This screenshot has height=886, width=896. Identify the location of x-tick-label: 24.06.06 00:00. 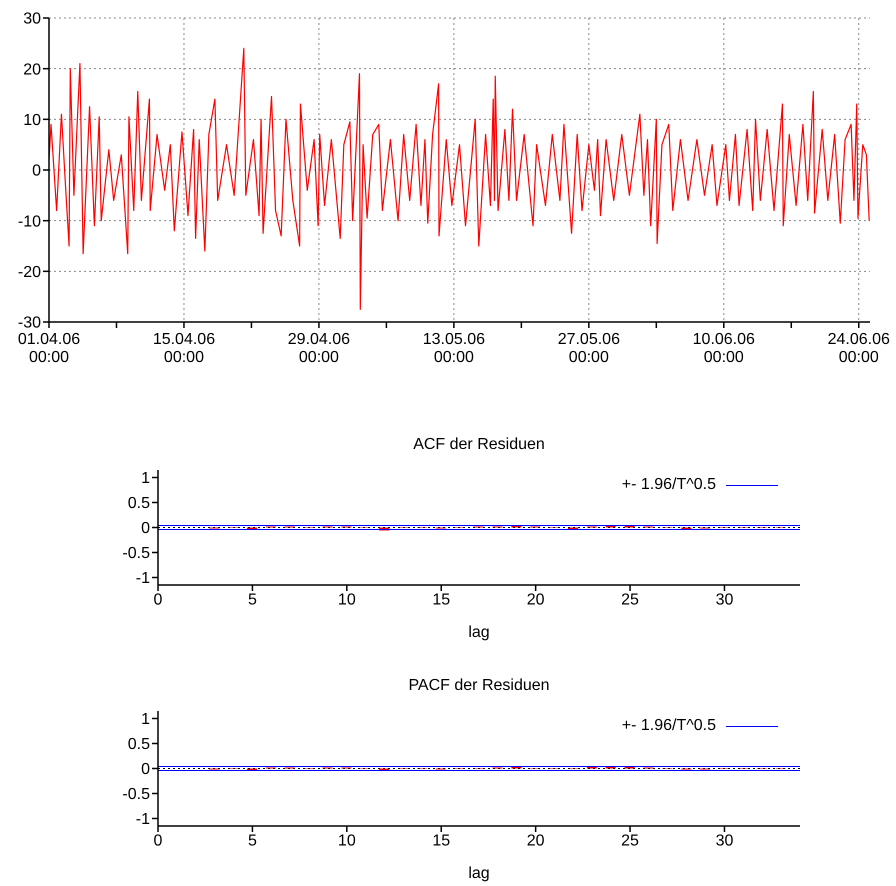
(859, 348).